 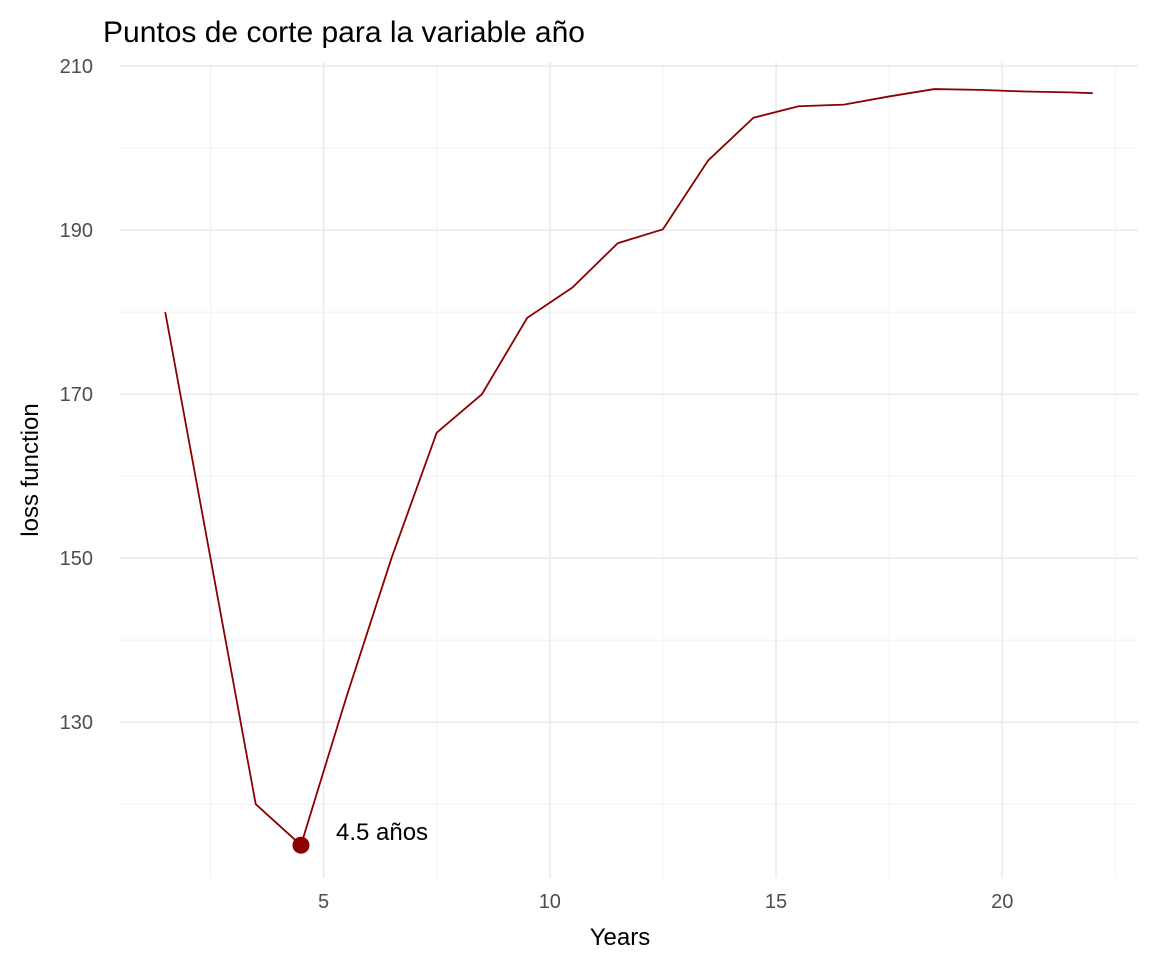 I want to click on y-tick-label: 190, so click(x=76, y=231).